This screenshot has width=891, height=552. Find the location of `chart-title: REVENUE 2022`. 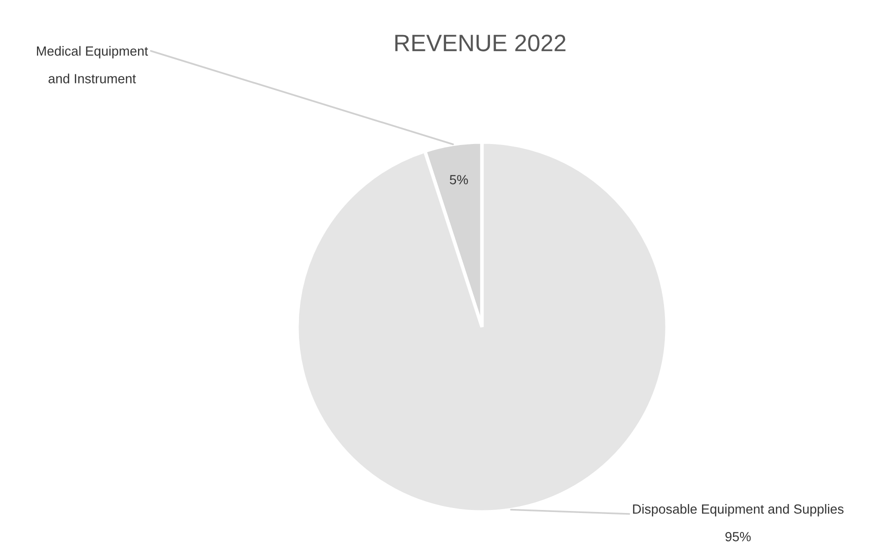

chart-title: REVENUE 2022 is located at coordinates (480, 43).